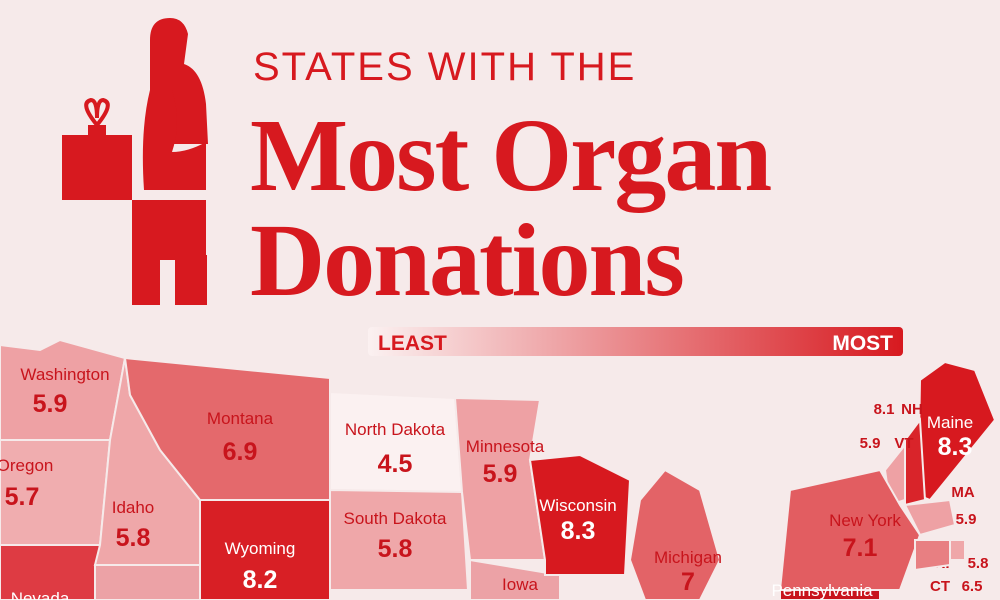 This screenshot has height=600, width=1000. I want to click on state-name: Pennsylvania, so click(822, 590).